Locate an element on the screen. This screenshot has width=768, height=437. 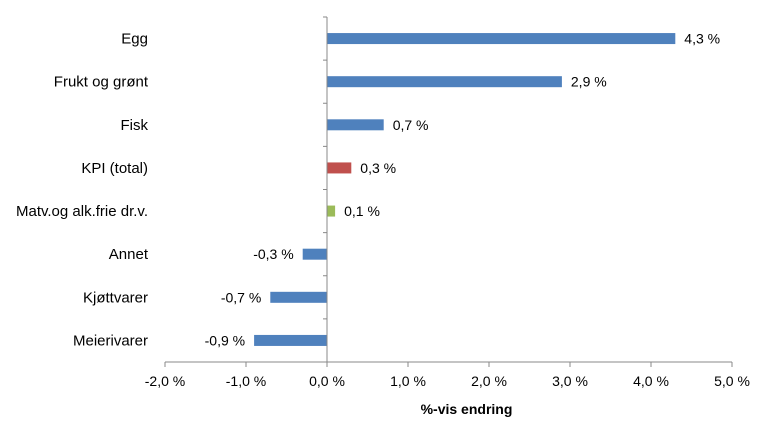
x-tick-label: -1,0 % is located at coordinates (246, 381).